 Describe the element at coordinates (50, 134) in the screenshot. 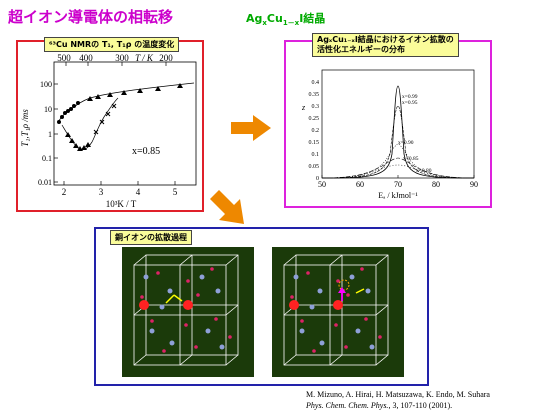

I see `y-tick-1: 1` at that location.